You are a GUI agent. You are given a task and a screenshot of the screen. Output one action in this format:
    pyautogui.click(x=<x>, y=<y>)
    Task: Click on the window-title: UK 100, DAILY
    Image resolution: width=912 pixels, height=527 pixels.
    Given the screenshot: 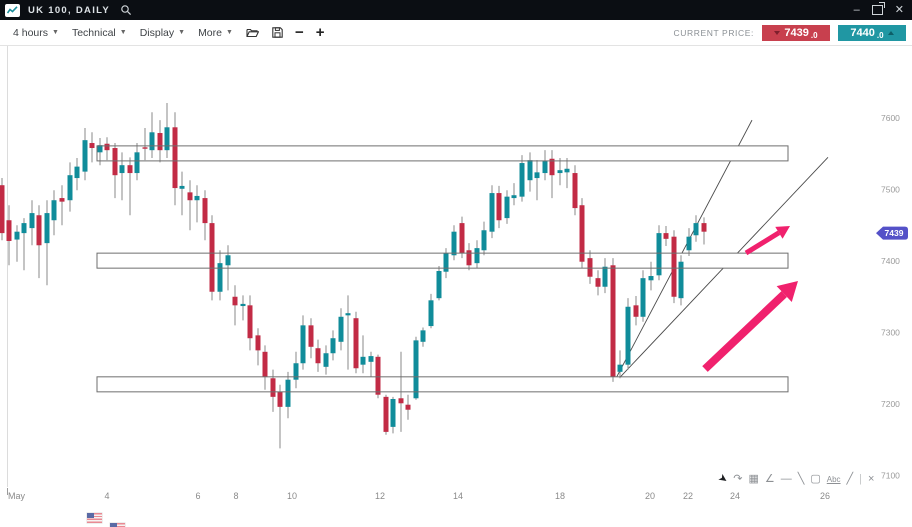 What is the action you would take?
    pyautogui.click(x=69, y=10)
    